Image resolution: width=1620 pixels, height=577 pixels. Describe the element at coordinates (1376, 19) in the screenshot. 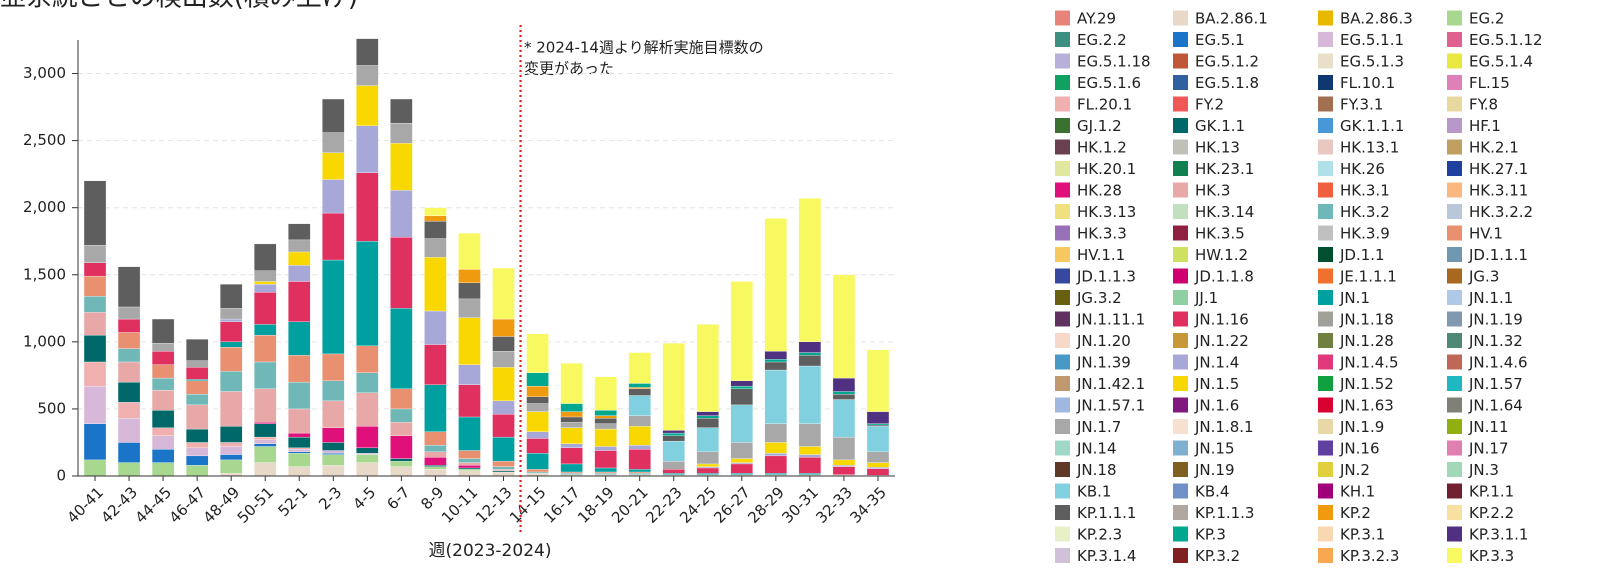

I see `legend-label: BA.2.86.3` at that location.